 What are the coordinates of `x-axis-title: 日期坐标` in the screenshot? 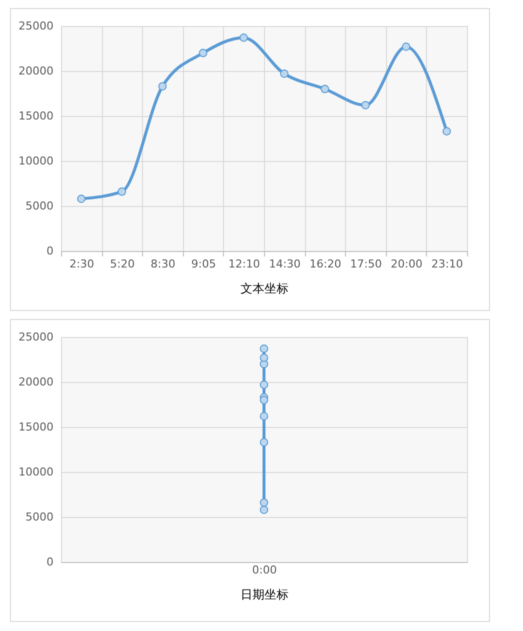 It's located at (264, 595).